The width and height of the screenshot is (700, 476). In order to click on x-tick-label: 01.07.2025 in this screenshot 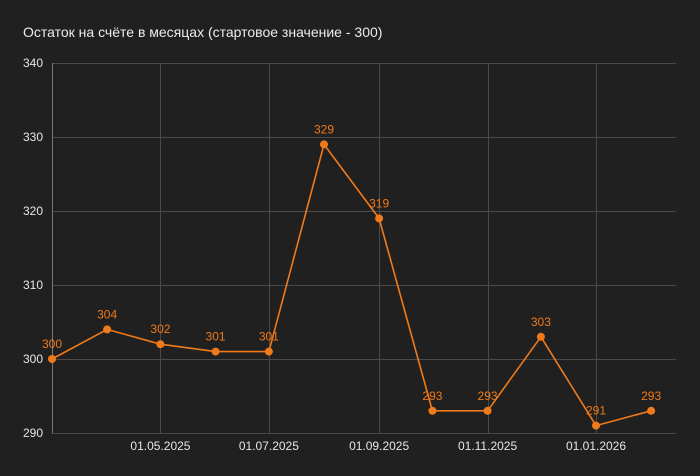, I will do `click(269, 446)`.